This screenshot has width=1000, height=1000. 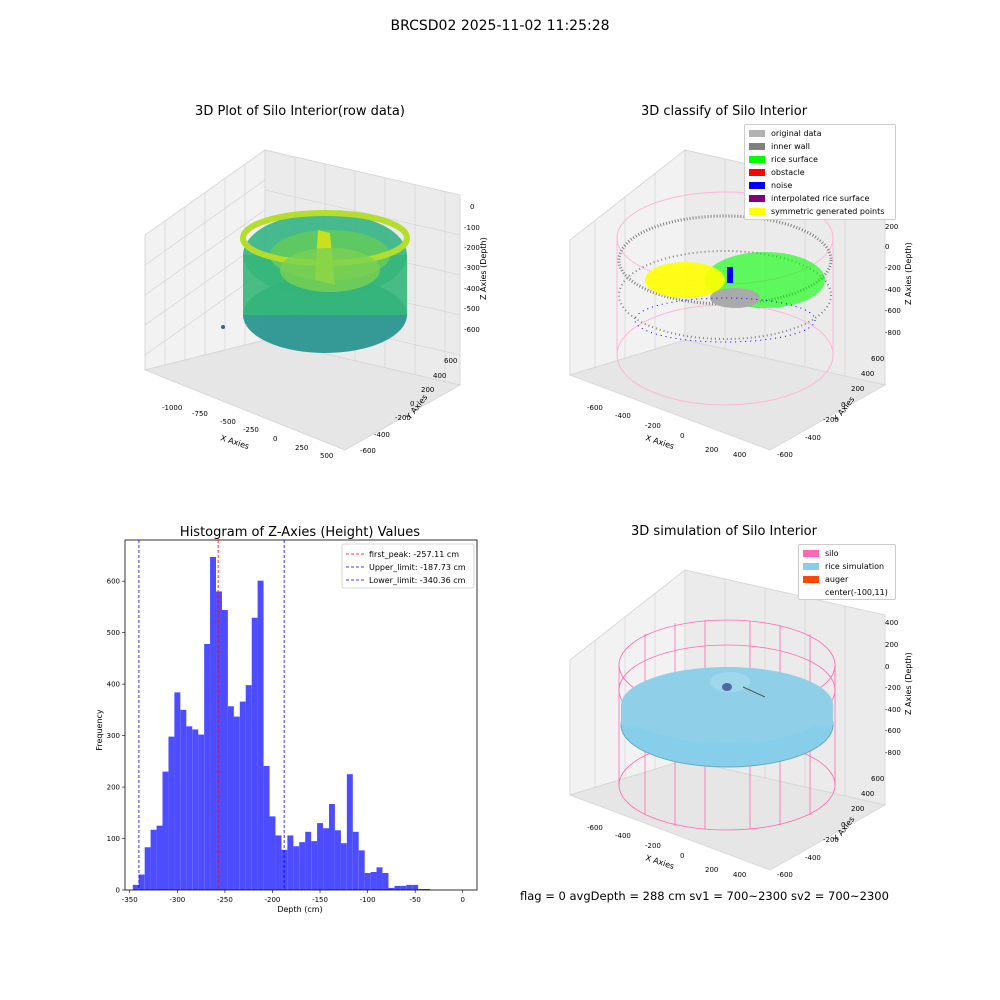 I want to click on simulation-legend-swatch, so click(x=811, y=553).